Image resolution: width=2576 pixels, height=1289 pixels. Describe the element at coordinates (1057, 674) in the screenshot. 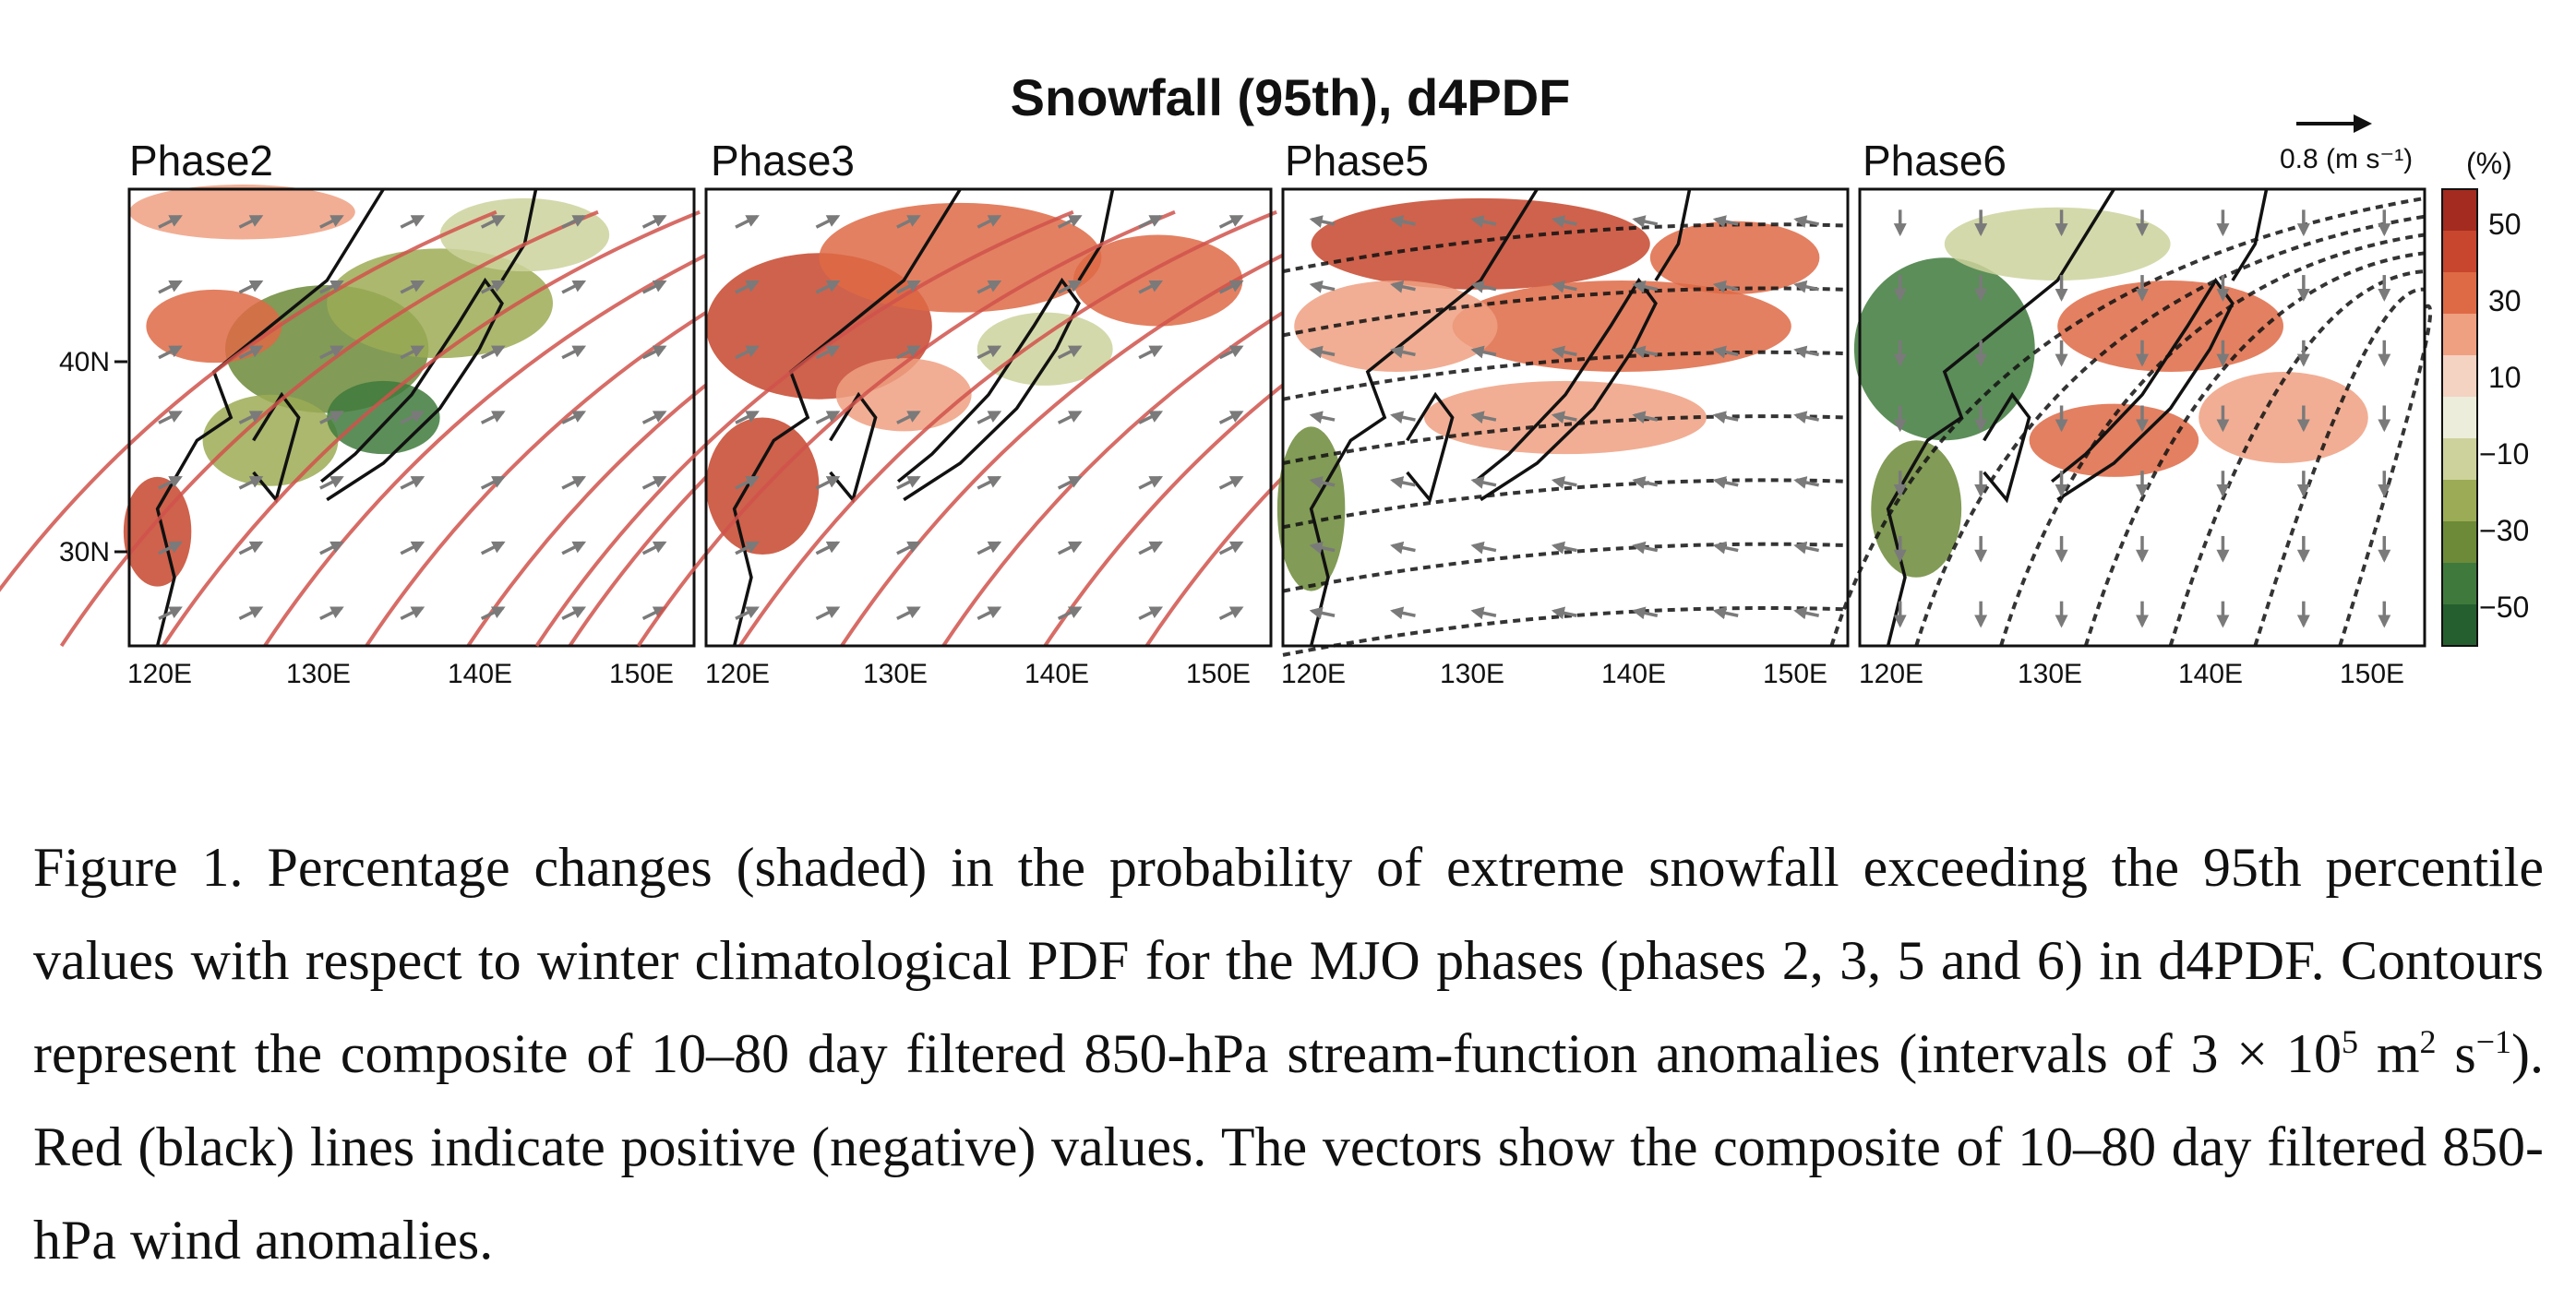

I see `lon-label: 140E` at that location.